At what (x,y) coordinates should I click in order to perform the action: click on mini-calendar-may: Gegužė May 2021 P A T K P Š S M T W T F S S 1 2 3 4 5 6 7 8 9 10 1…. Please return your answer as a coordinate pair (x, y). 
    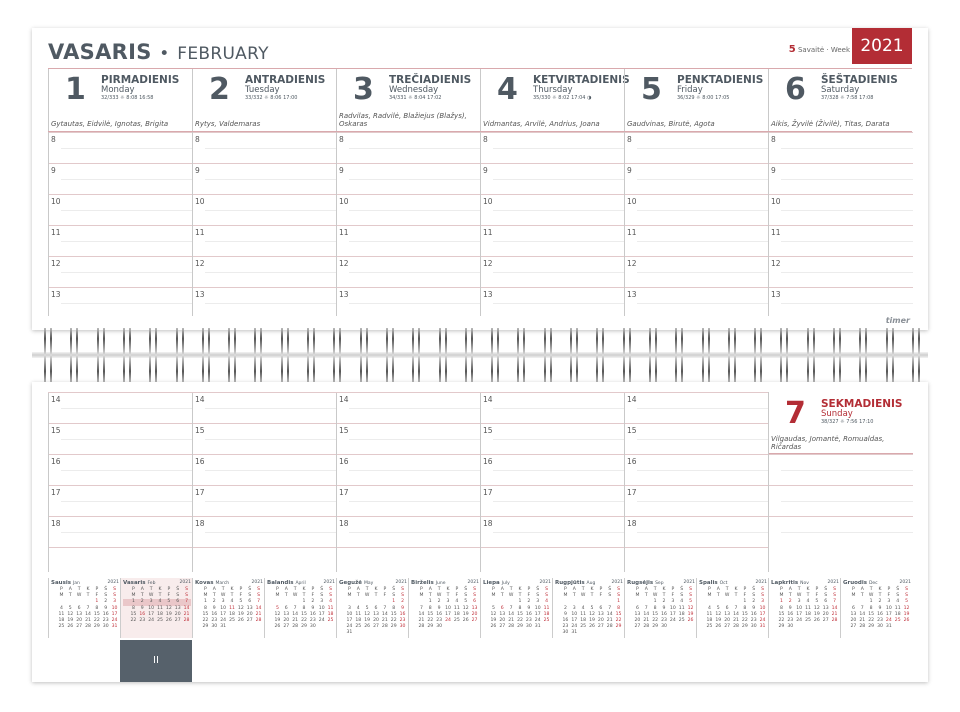
    Looking at the image, I should click on (372, 608).